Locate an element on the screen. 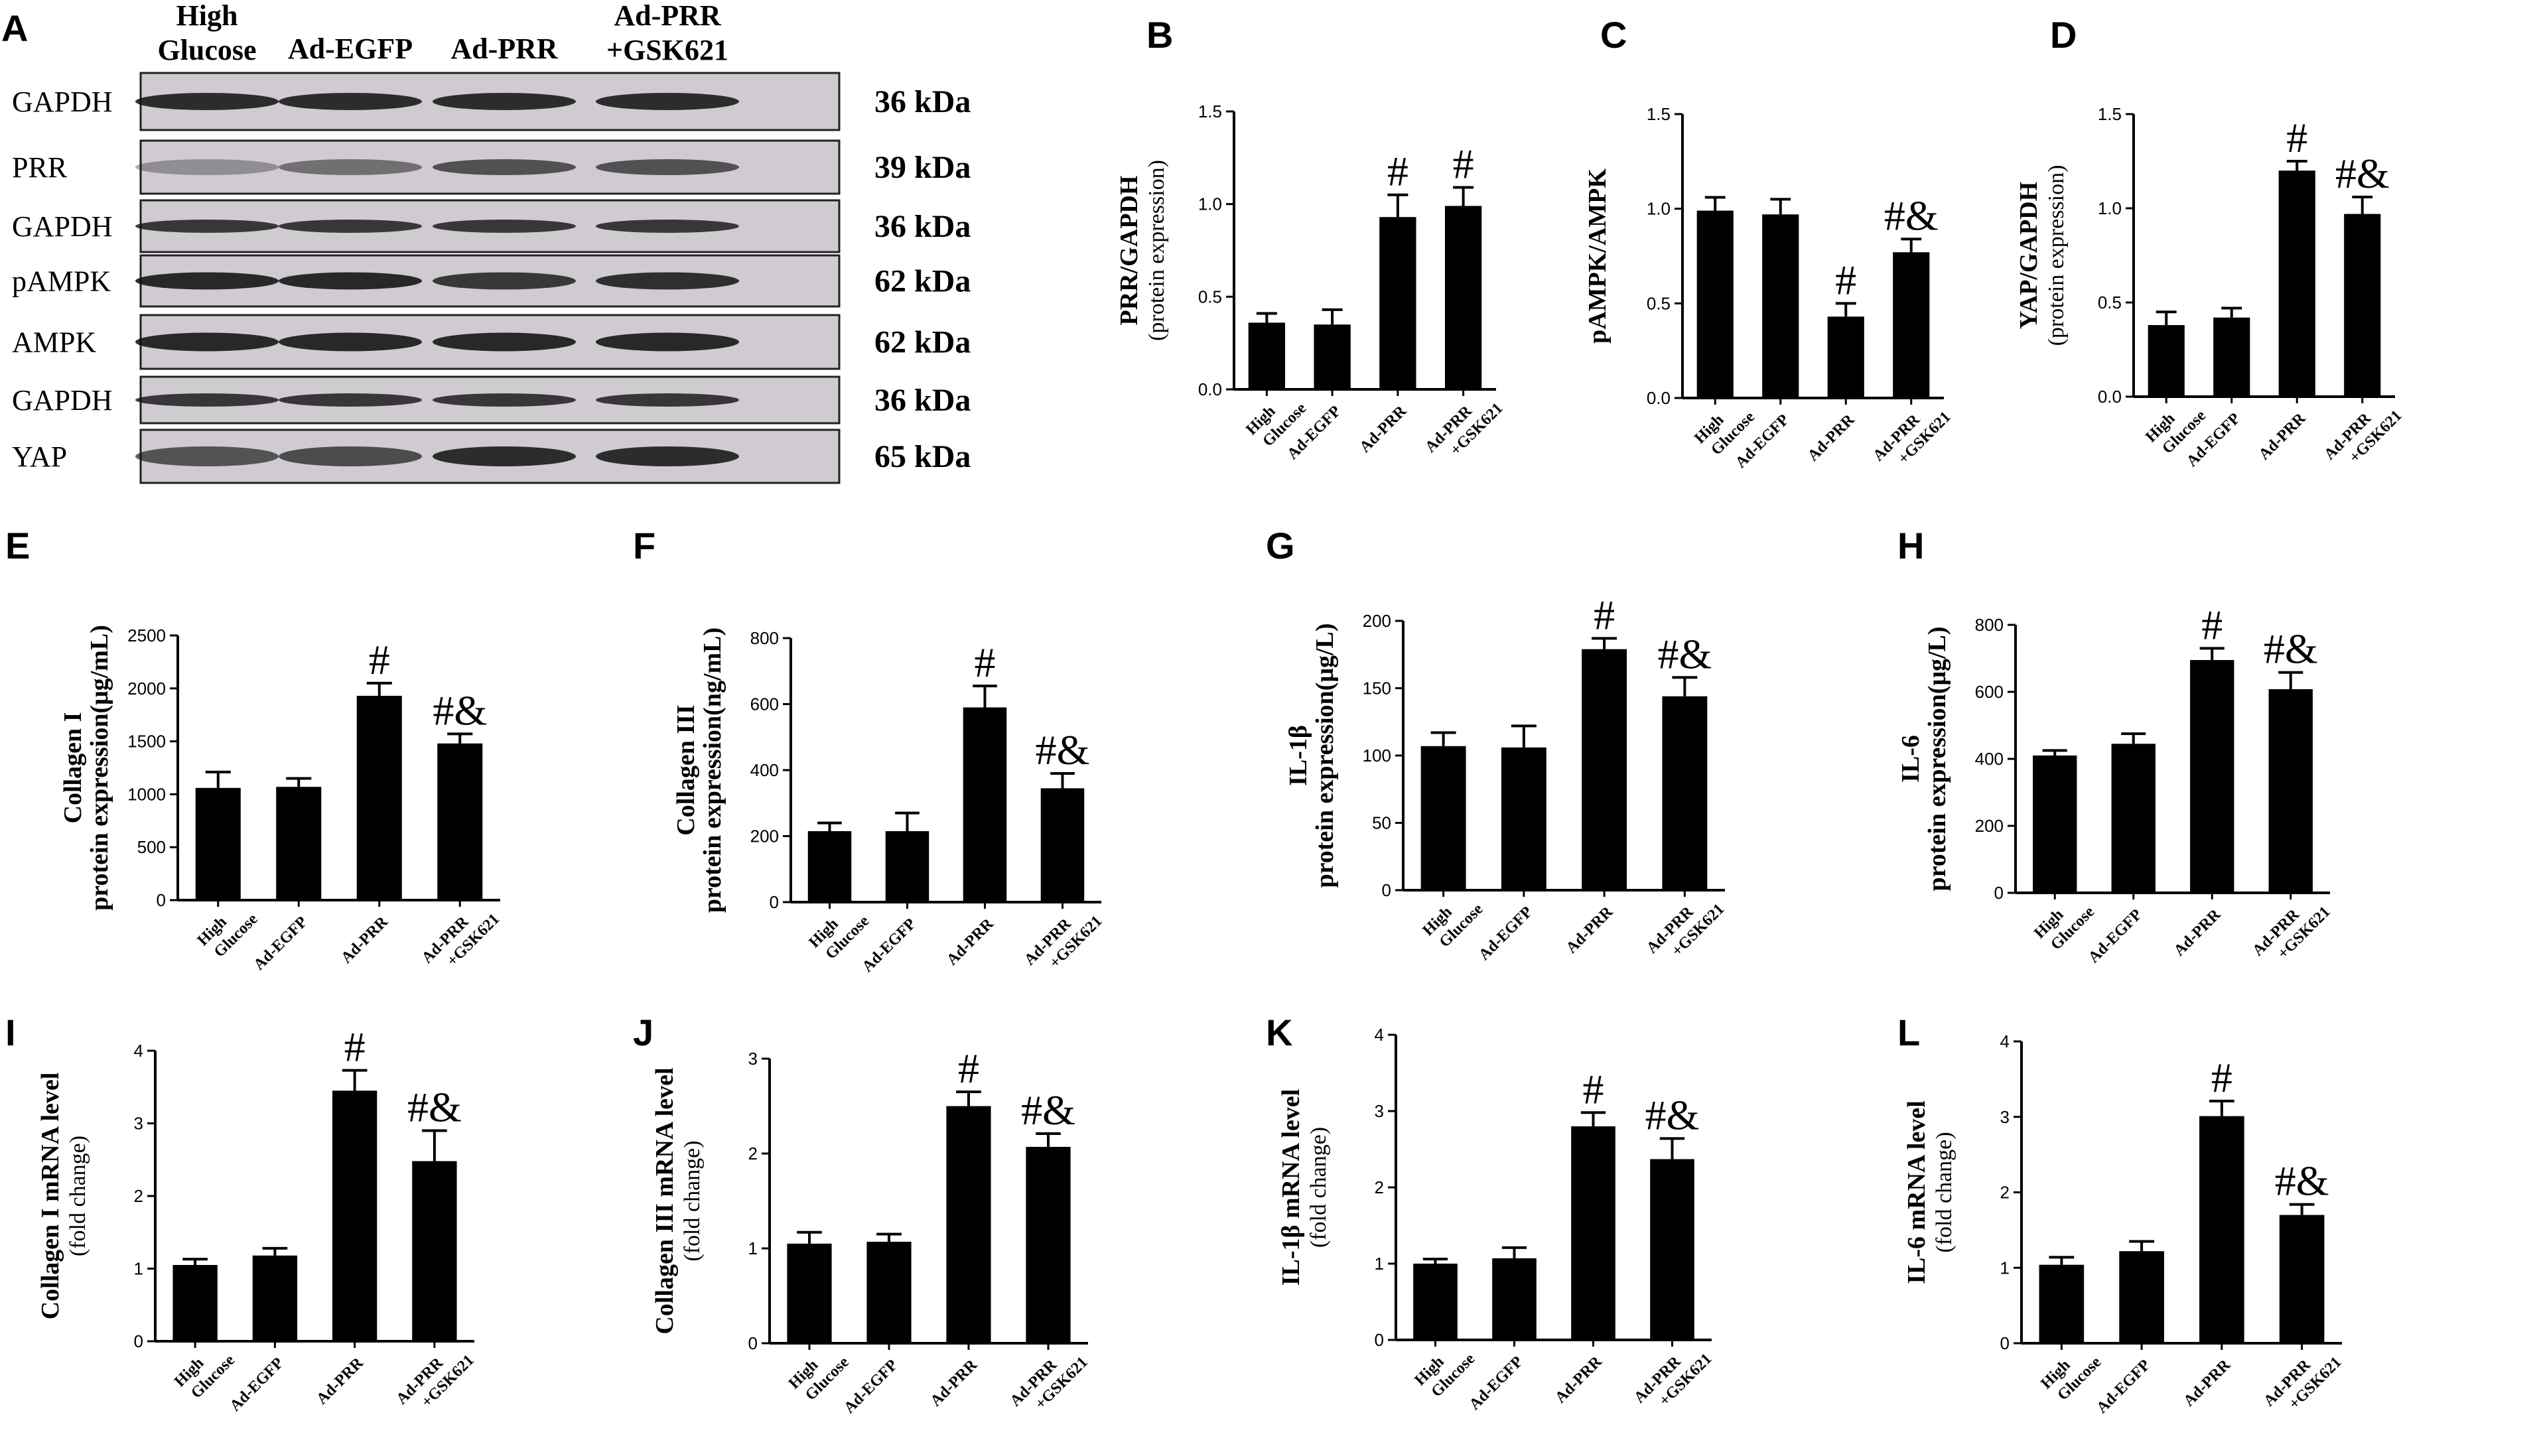 The width and height of the screenshot is (2535, 1456). y-axis-label: IL-1β is located at coordinates (1298, 755).